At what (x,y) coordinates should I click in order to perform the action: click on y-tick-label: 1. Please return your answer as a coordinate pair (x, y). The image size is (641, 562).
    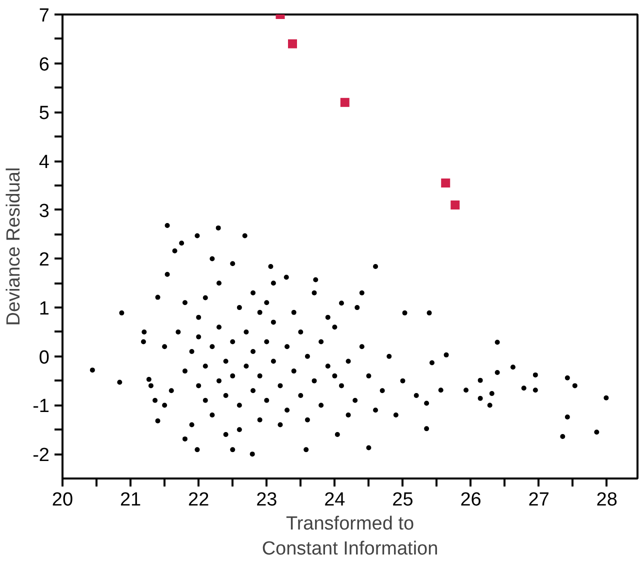
    Looking at the image, I should click on (44, 309).